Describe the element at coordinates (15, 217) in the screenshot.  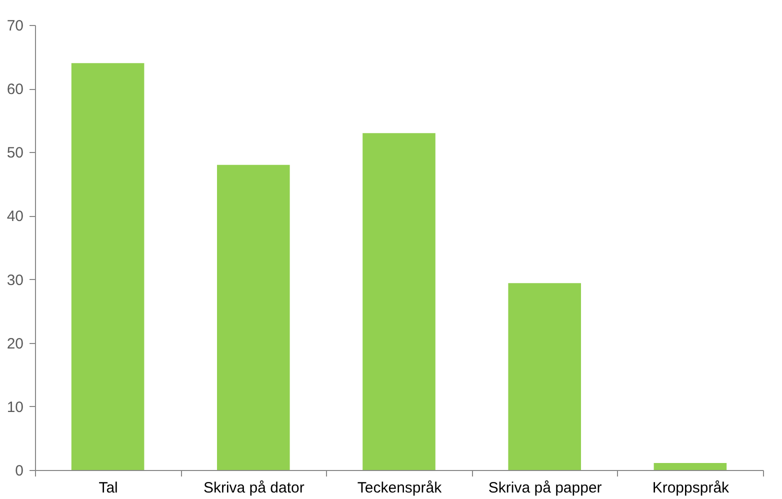
I see `y-tick-label: 40` at that location.